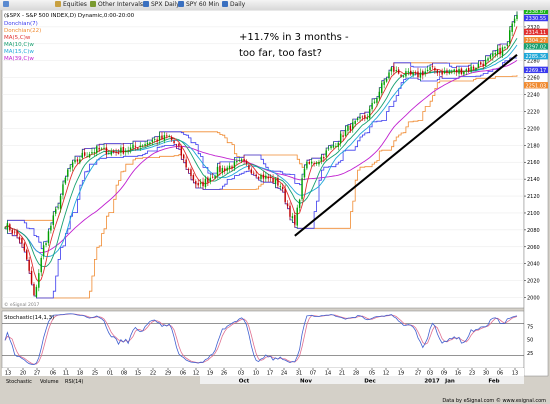  I want to click on tab-rsi: RSI(14), so click(74, 382).